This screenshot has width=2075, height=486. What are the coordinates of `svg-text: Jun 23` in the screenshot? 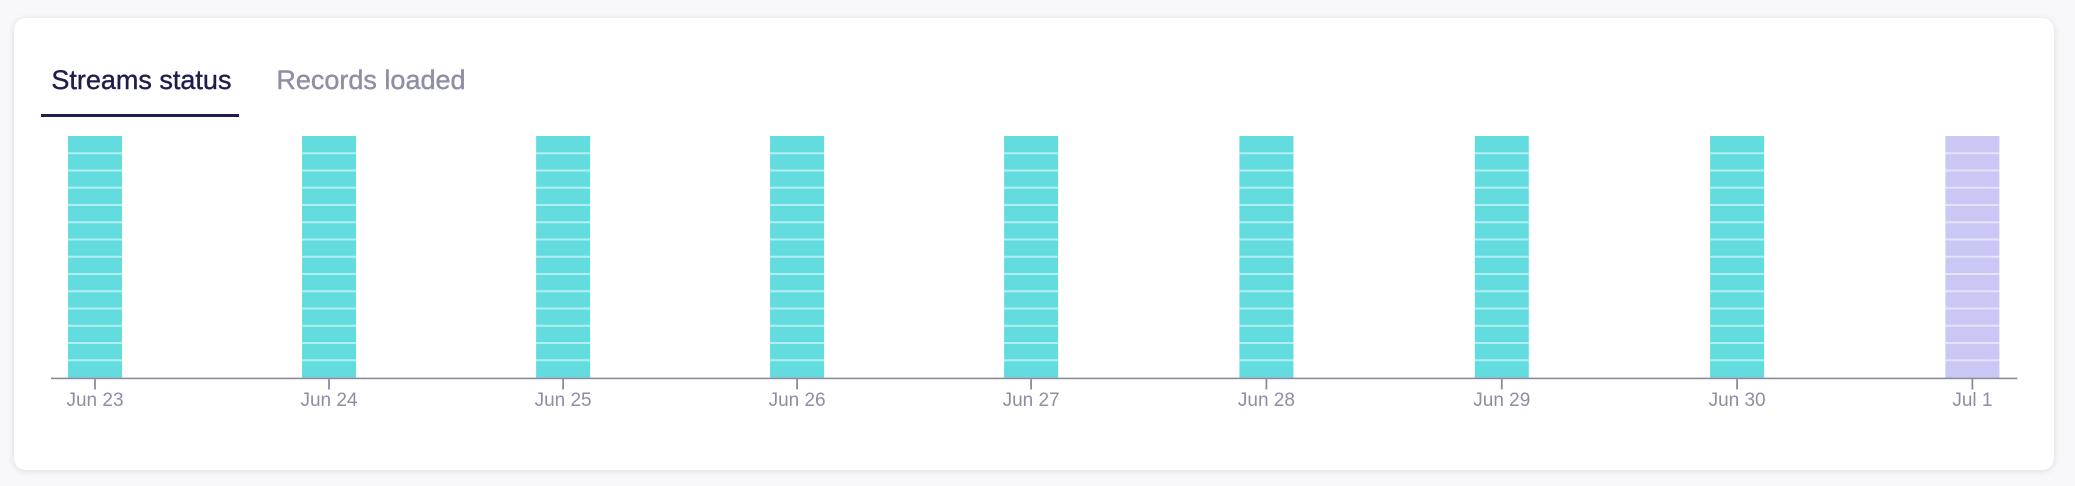 It's located at (94, 400).